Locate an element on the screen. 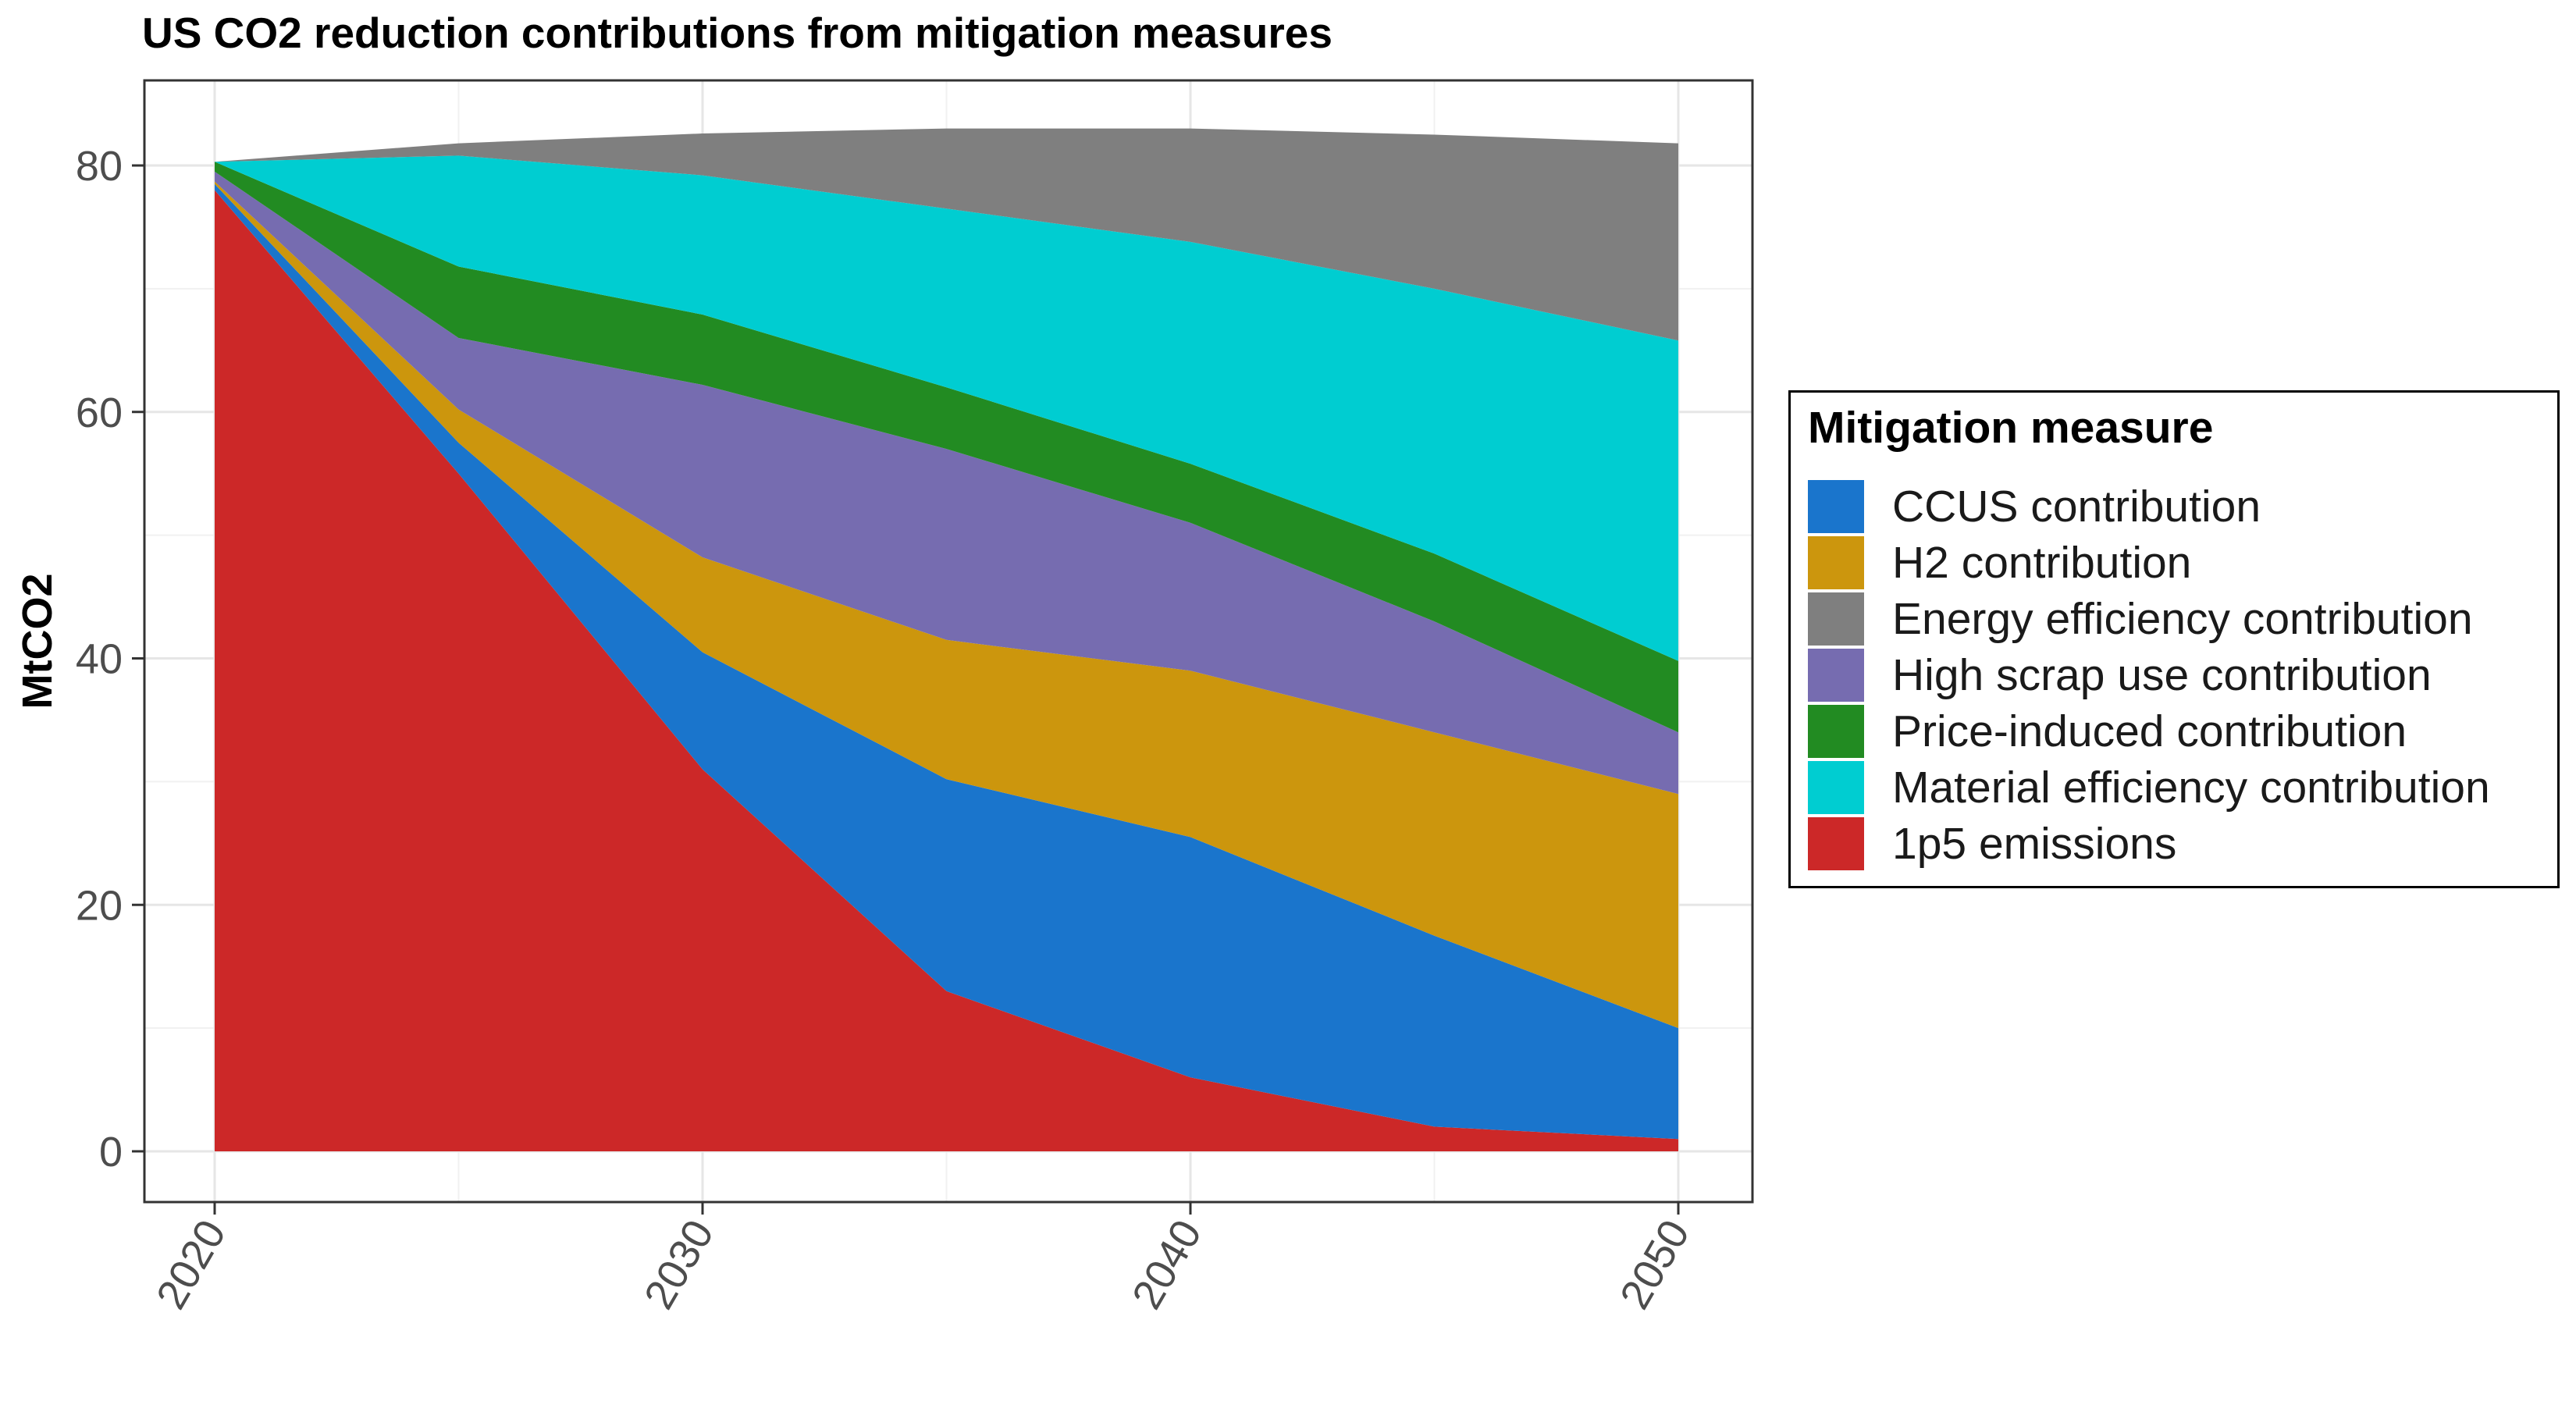  legend-item: Energy efficiency contribution is located at coordinates (2182, 619).